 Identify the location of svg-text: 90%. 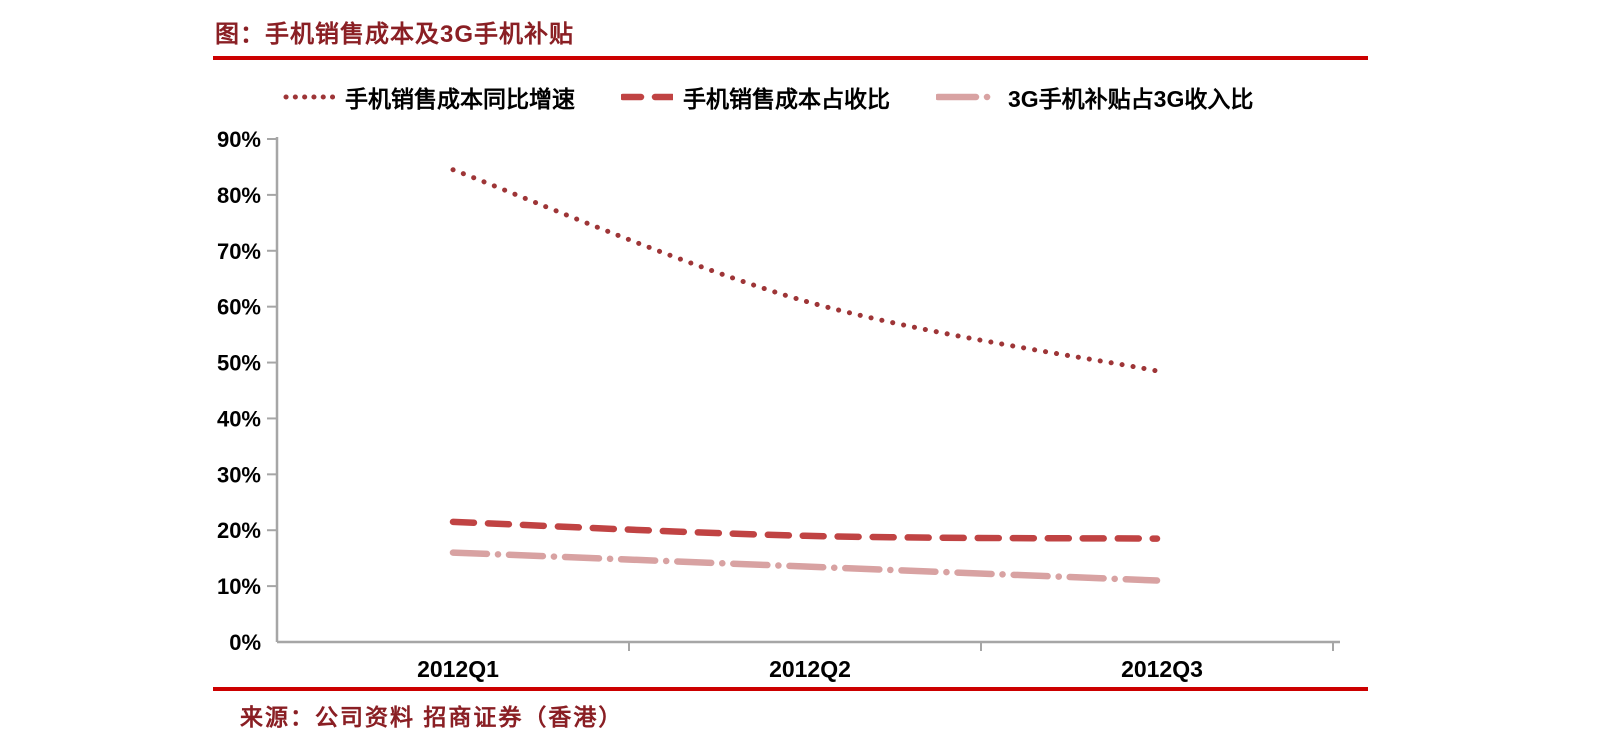
(239, 139).